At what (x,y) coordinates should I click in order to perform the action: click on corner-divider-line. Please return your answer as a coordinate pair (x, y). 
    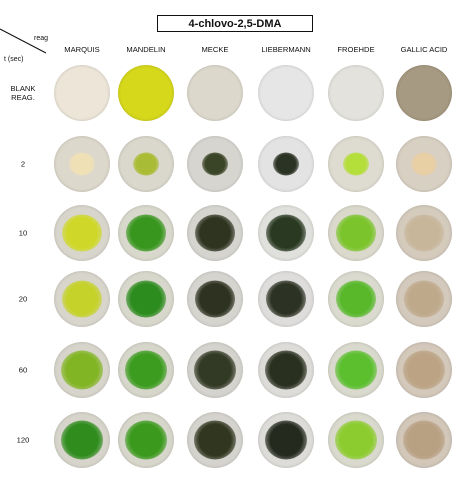
    Looking at the image, I should click on (23, 41).